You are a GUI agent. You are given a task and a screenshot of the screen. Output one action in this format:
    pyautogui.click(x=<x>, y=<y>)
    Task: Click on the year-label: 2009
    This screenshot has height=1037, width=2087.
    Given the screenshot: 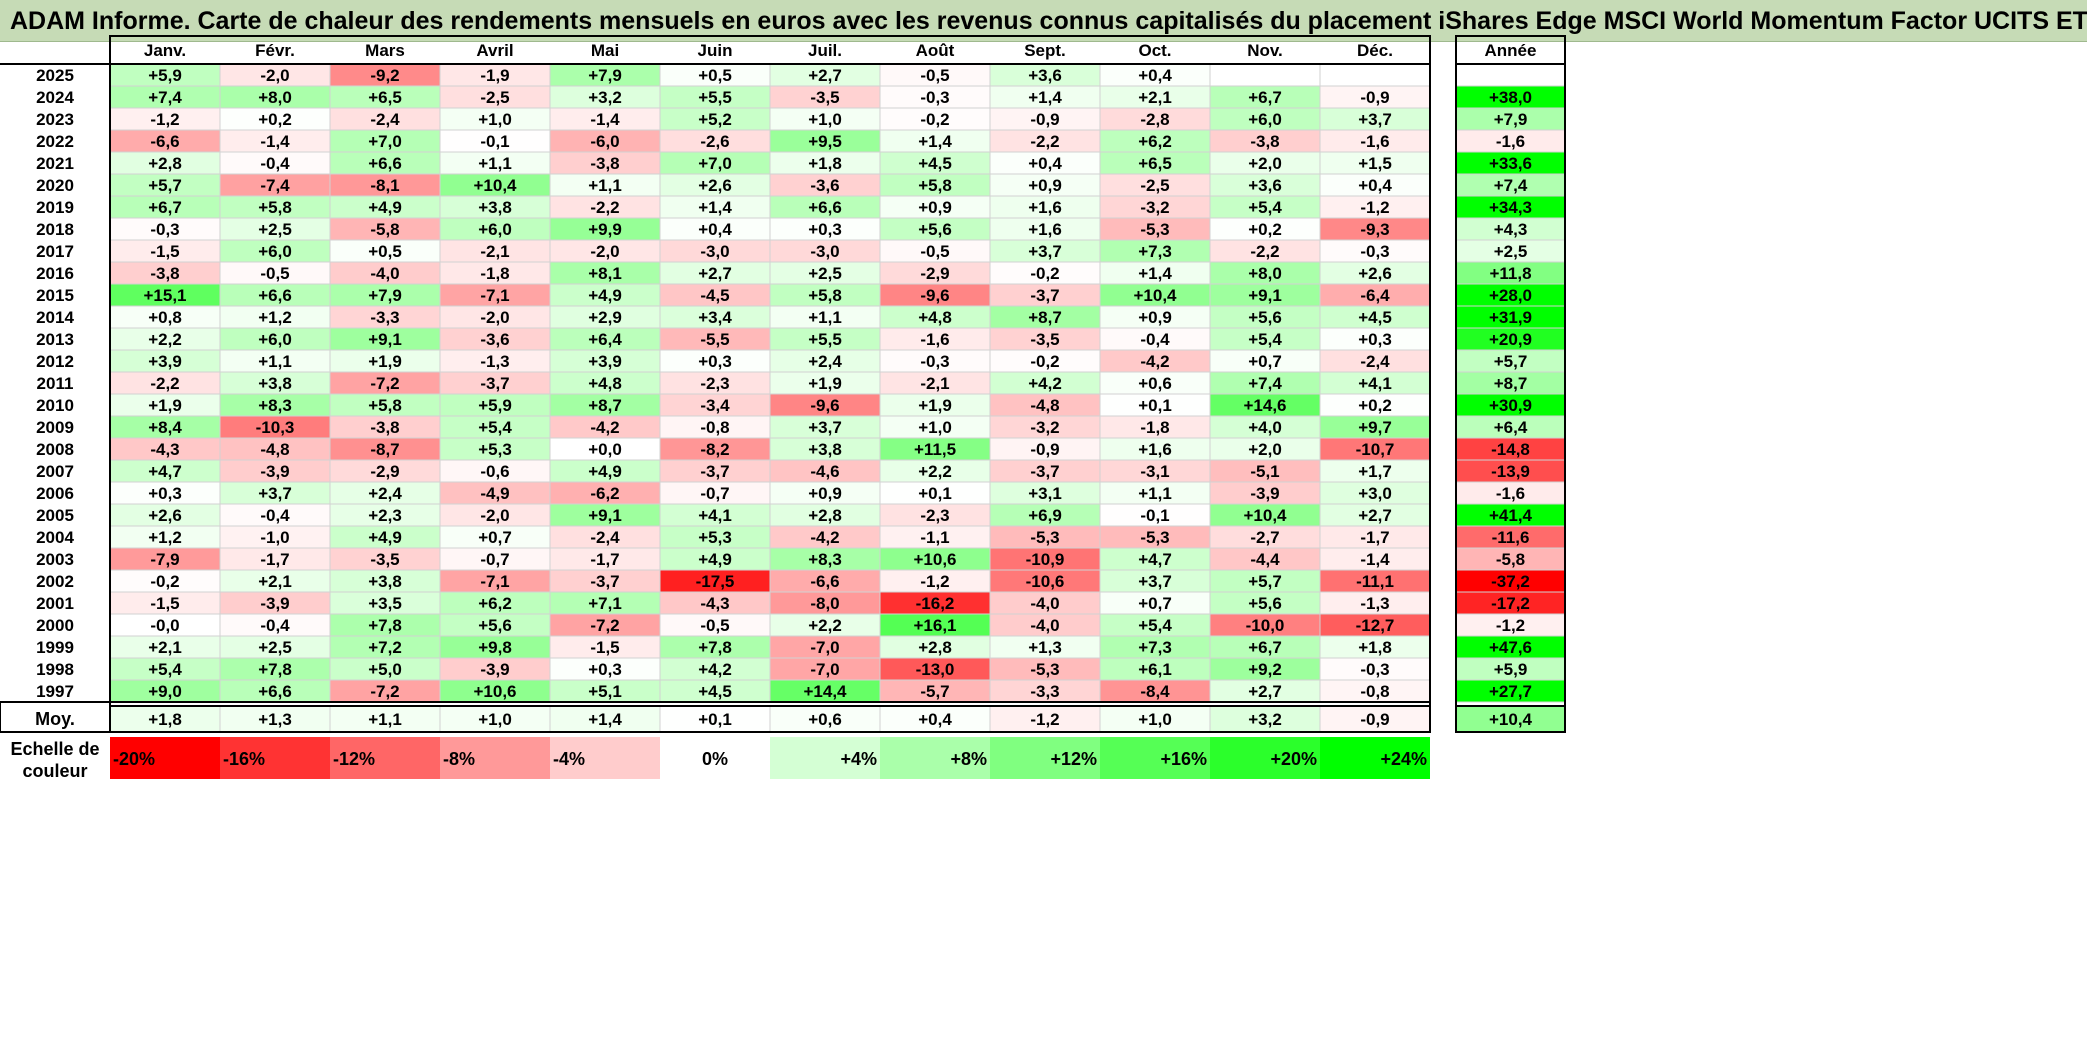 What is the action you would take?
    pyautogui.click(x=55, y=427)
    